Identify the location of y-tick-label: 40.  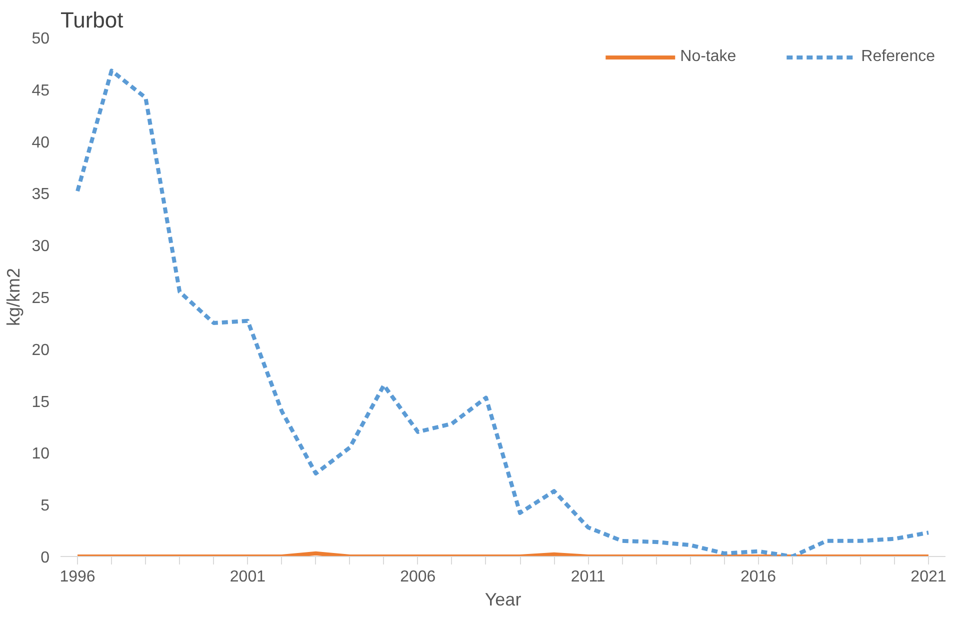
(41, 143).